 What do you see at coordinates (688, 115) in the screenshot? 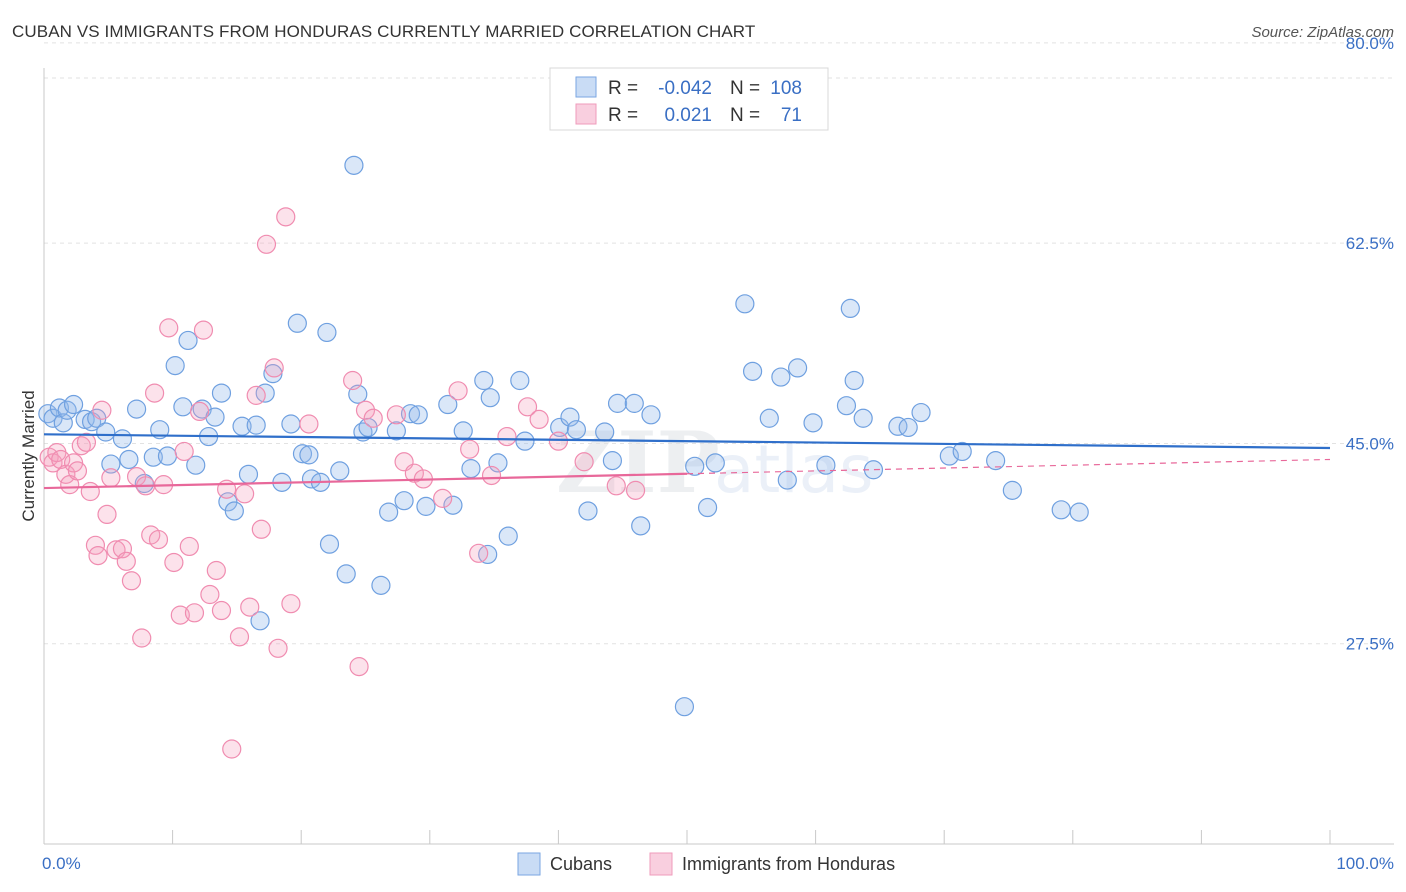
I see `legend-r-value-honduras: 0.021` at bounding box center [688, 115].